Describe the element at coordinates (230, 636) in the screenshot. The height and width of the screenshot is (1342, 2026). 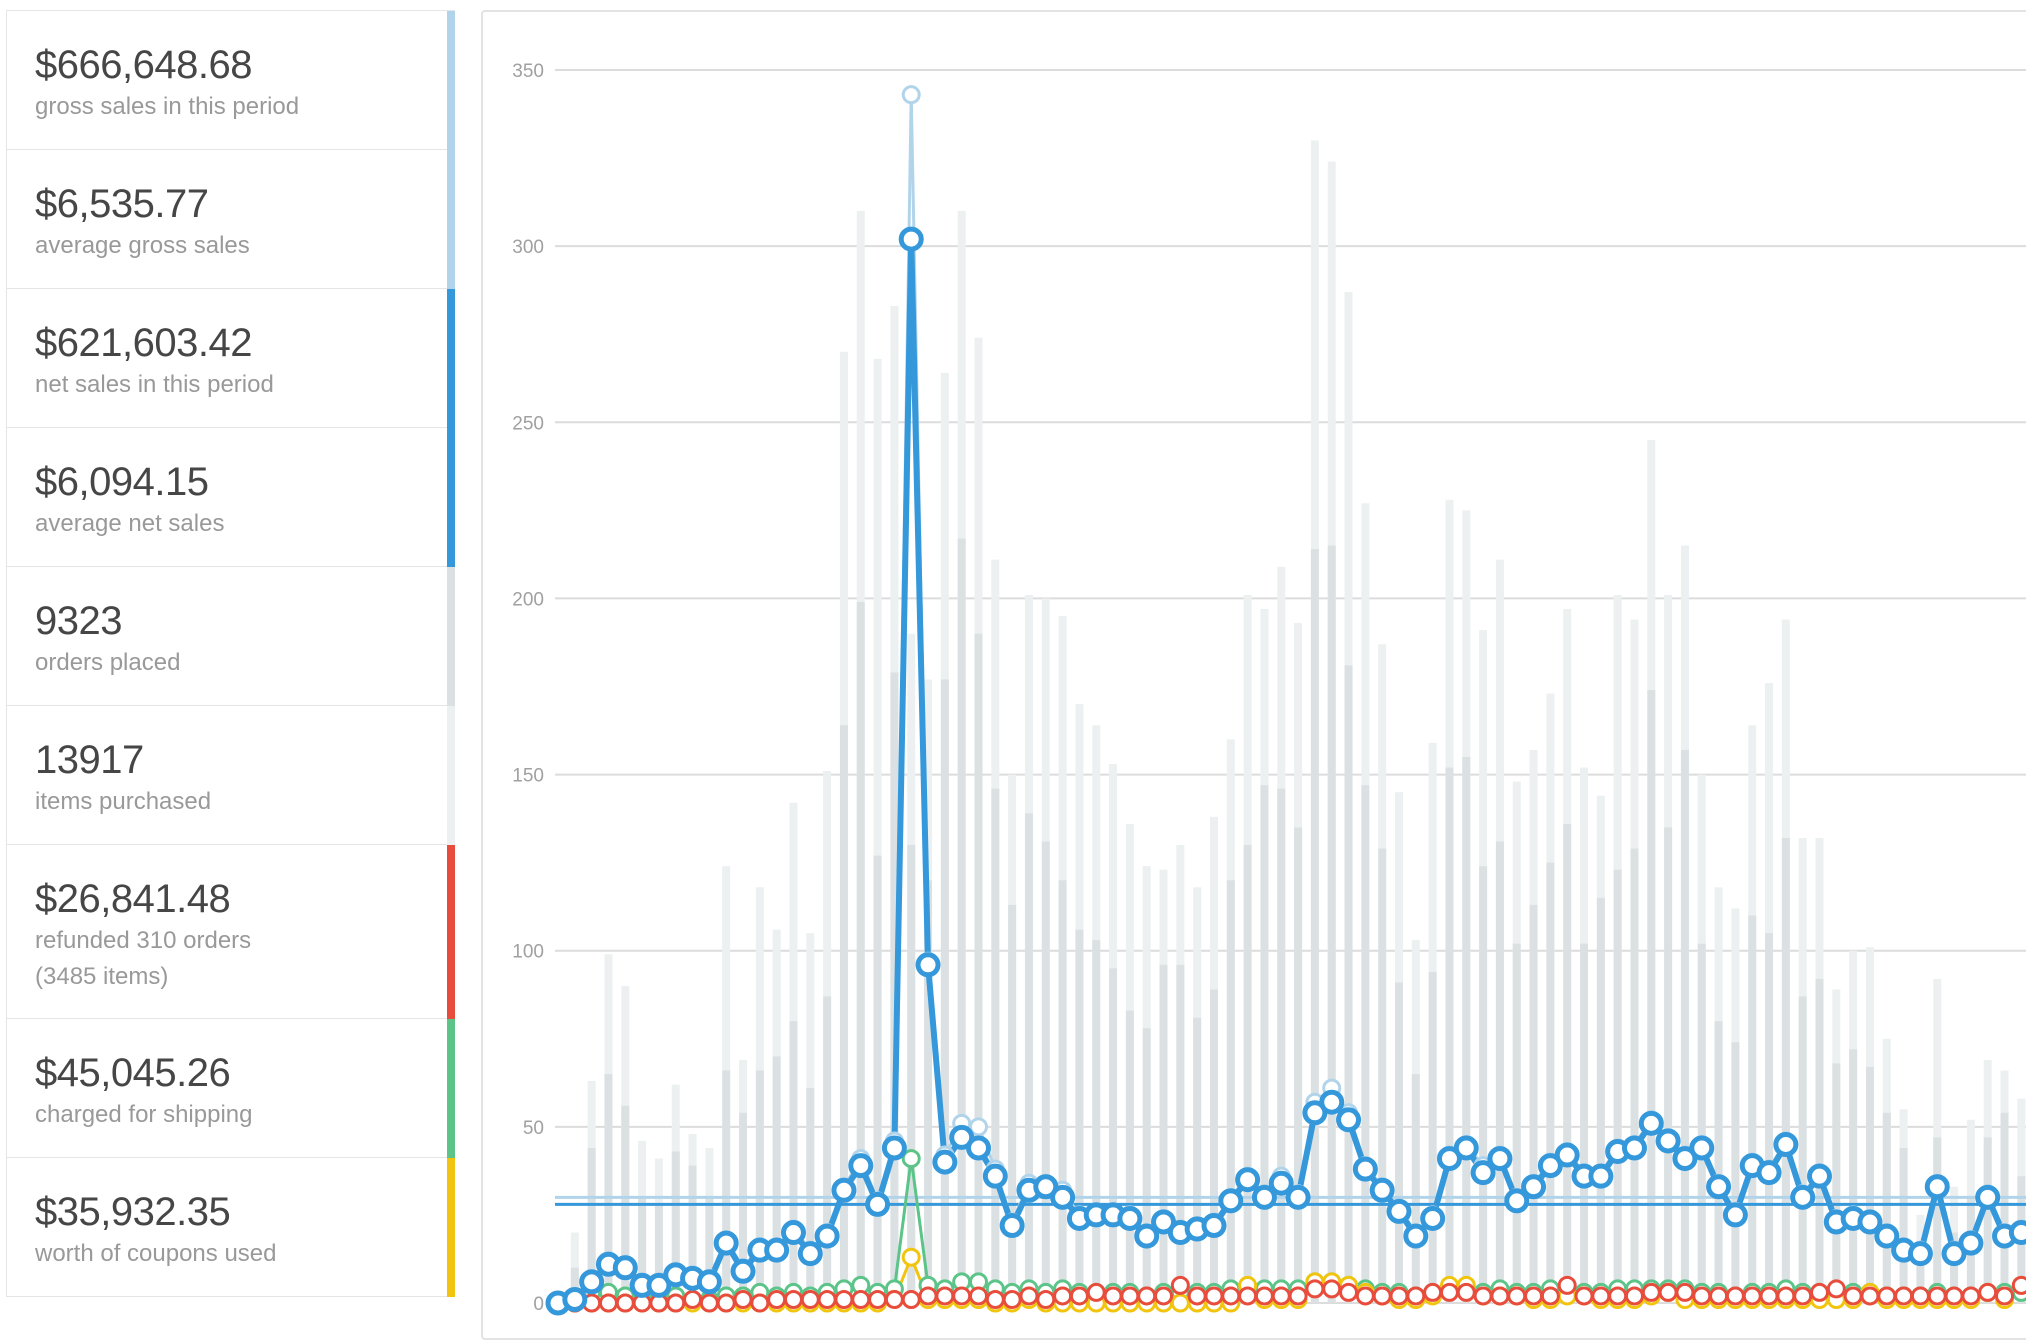
I see `legend-item-orders-placed: 9323 orders placed` at that location.